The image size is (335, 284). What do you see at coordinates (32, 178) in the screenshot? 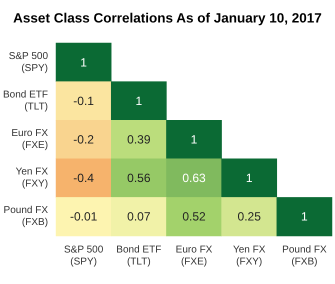
I see `y-tick-label: Yen FX (FXY)` at bounding box center [32, 178].